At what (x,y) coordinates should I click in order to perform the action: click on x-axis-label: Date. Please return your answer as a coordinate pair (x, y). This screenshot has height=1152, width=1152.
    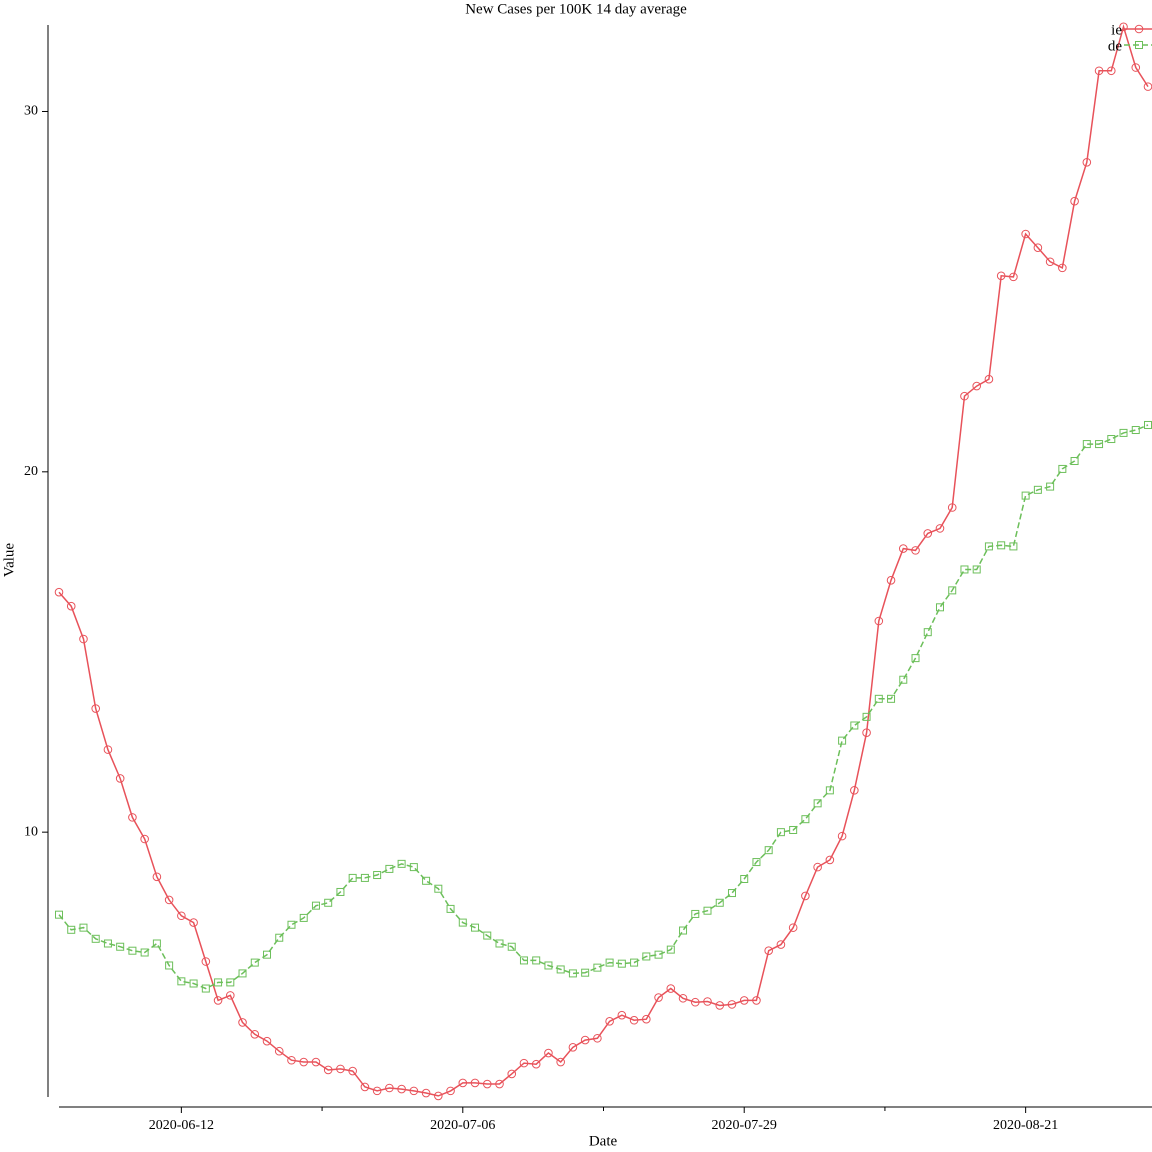
    Looking at the image, I should click on (603, 1141).